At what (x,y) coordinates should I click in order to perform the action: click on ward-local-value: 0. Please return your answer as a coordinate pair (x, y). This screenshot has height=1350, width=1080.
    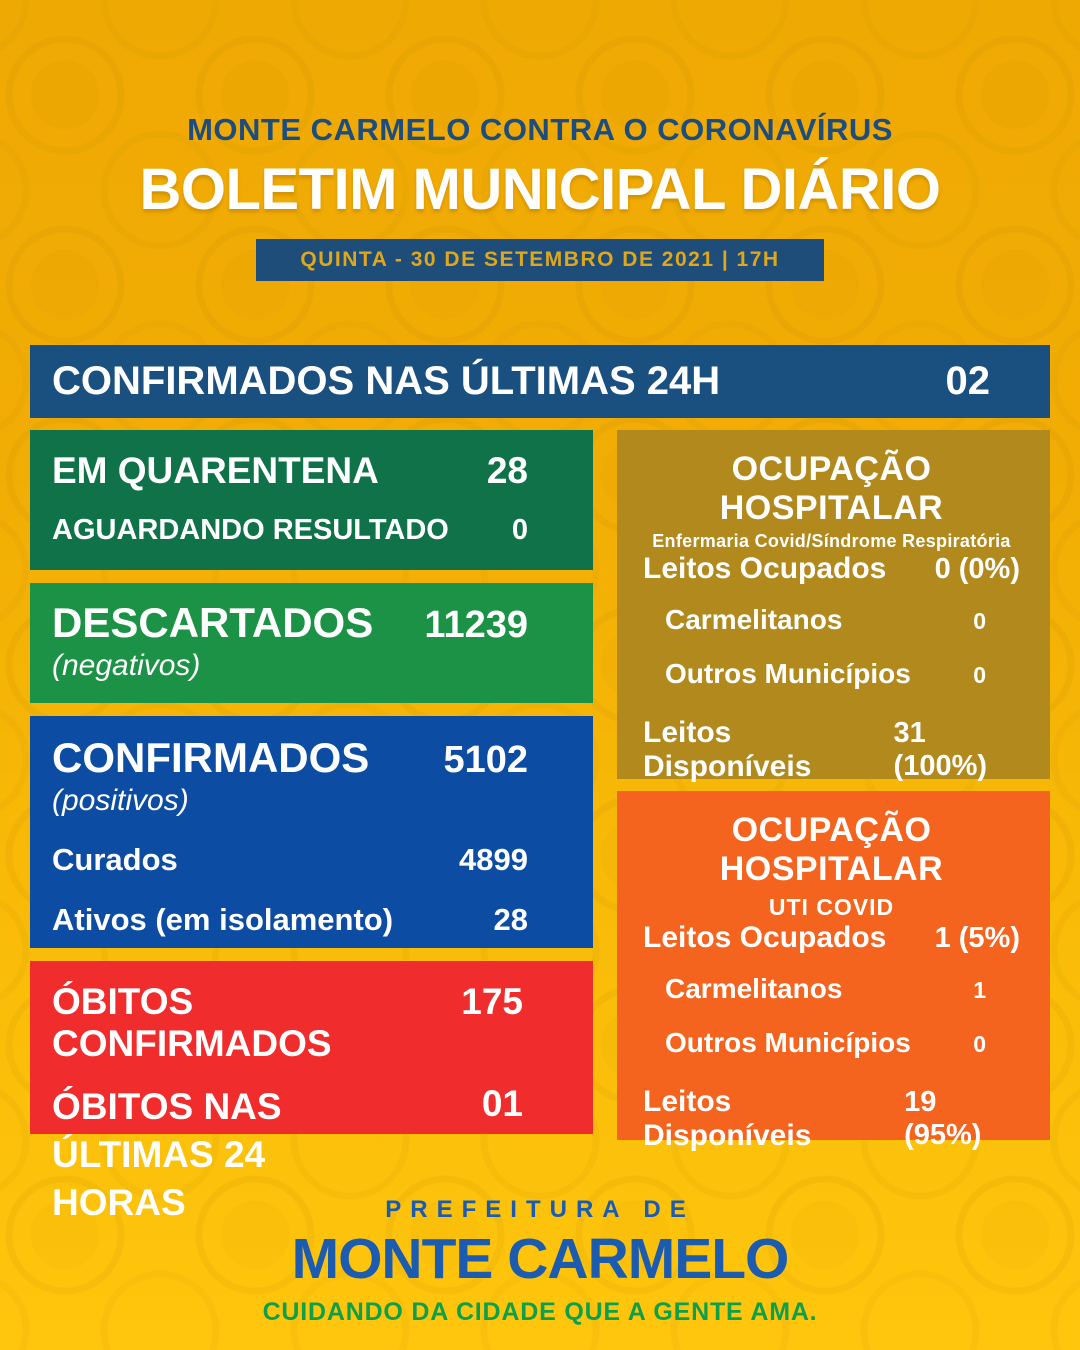
    Looking at the image, I should click on (979, 621).